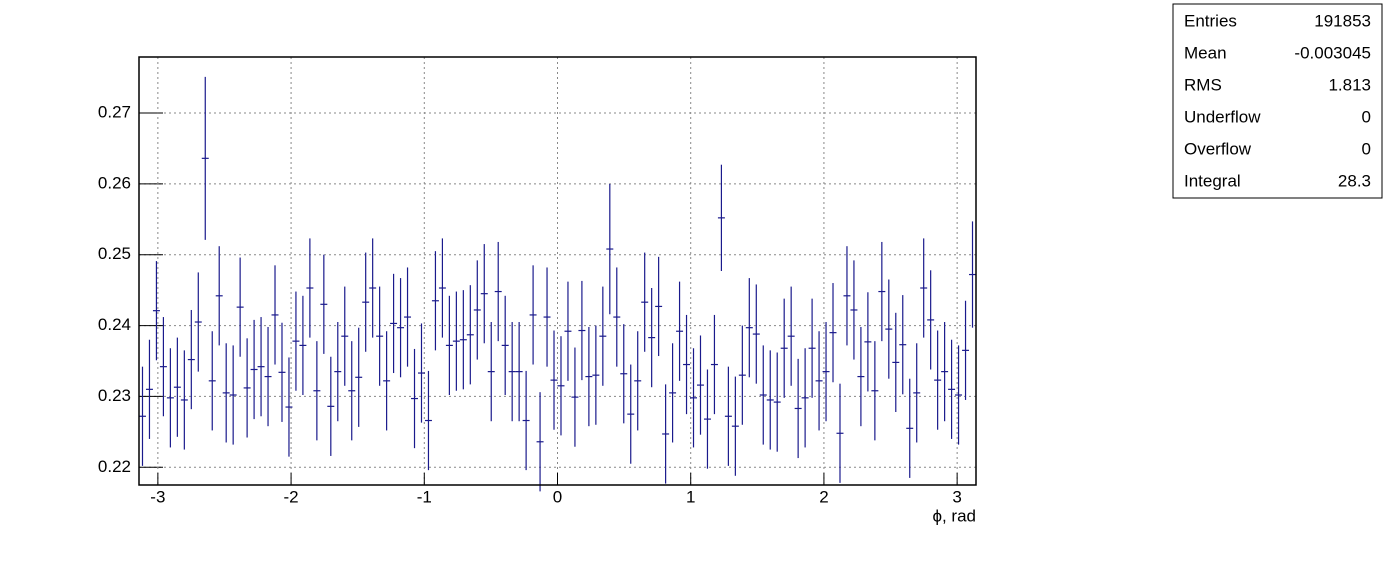  Describe the element at coordinates (1349, 84) in the screenshot. I see `stats-value: 1.813` at that location.